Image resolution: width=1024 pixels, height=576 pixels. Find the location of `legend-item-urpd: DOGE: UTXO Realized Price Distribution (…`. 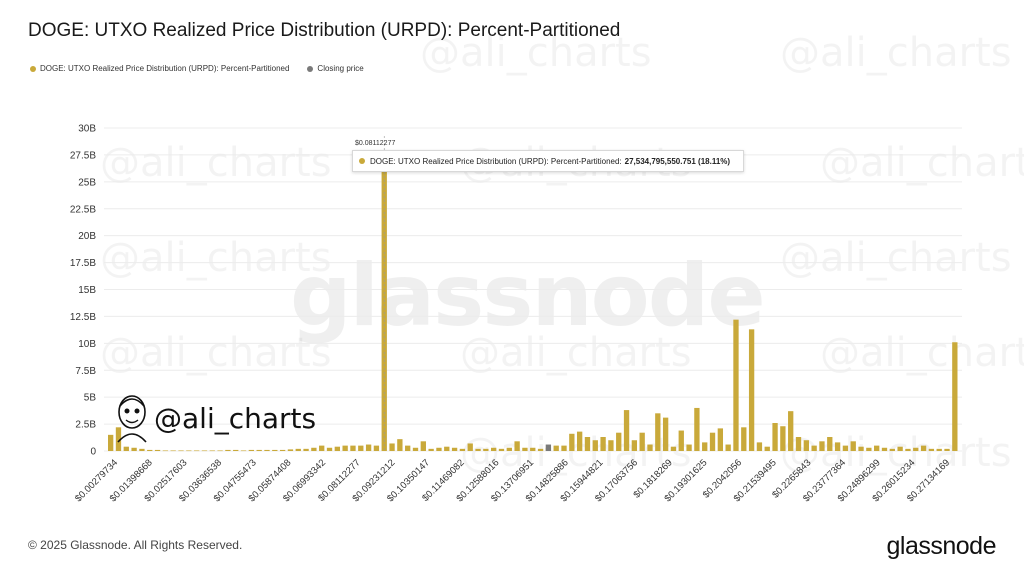

legend-item-urpd: DOGE: UTXO Realized Price Distribution (… is located at coordinates (159, 68).